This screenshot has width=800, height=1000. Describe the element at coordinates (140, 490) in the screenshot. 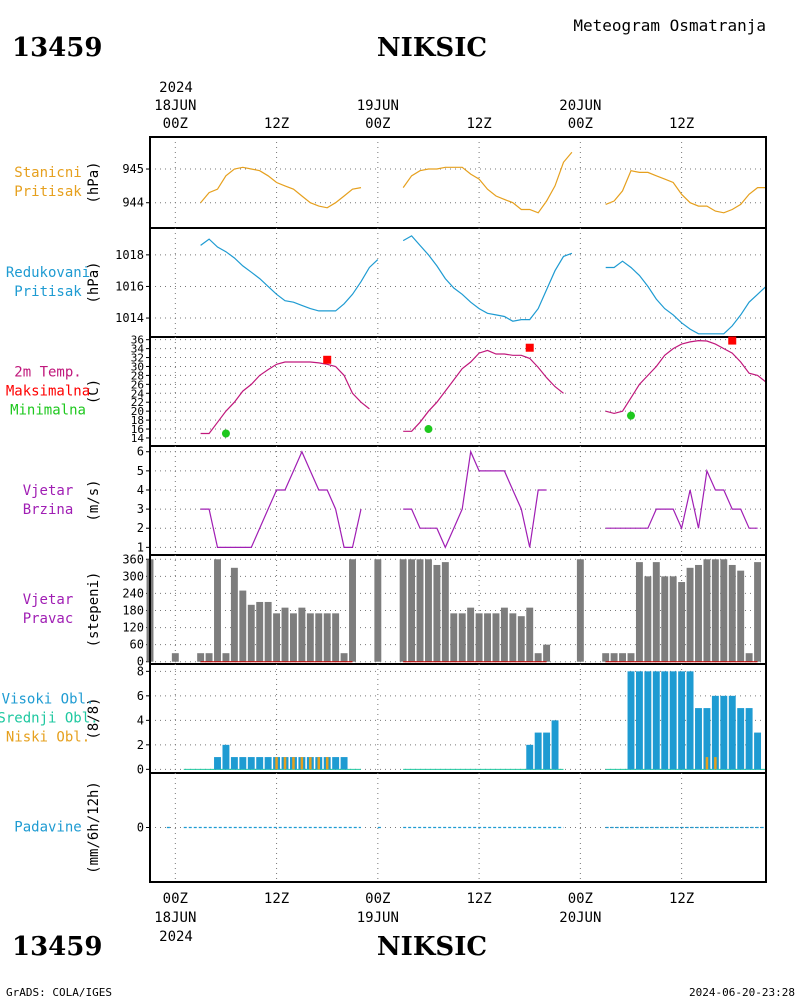

I see `y-tick-label: 4` at that location.